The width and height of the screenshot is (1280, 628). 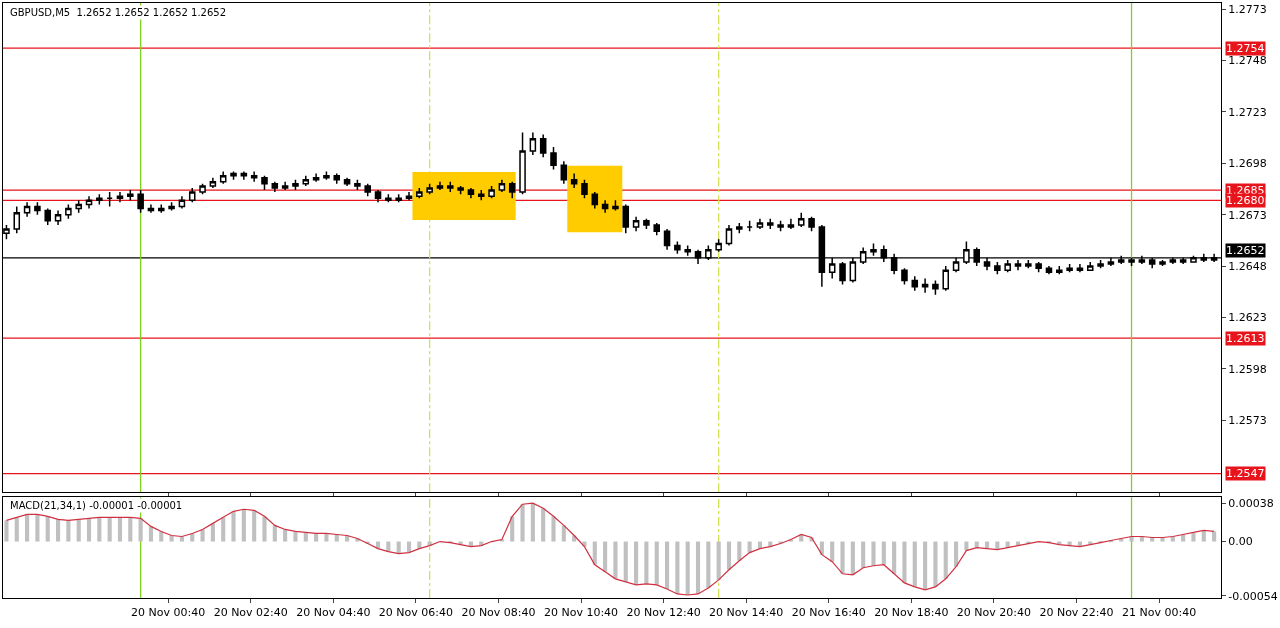 What do you see at coordinates (1245, 338) in the screenshot?
I see `ref-line-label: 1.2613` at bounding box center [1245, 338].